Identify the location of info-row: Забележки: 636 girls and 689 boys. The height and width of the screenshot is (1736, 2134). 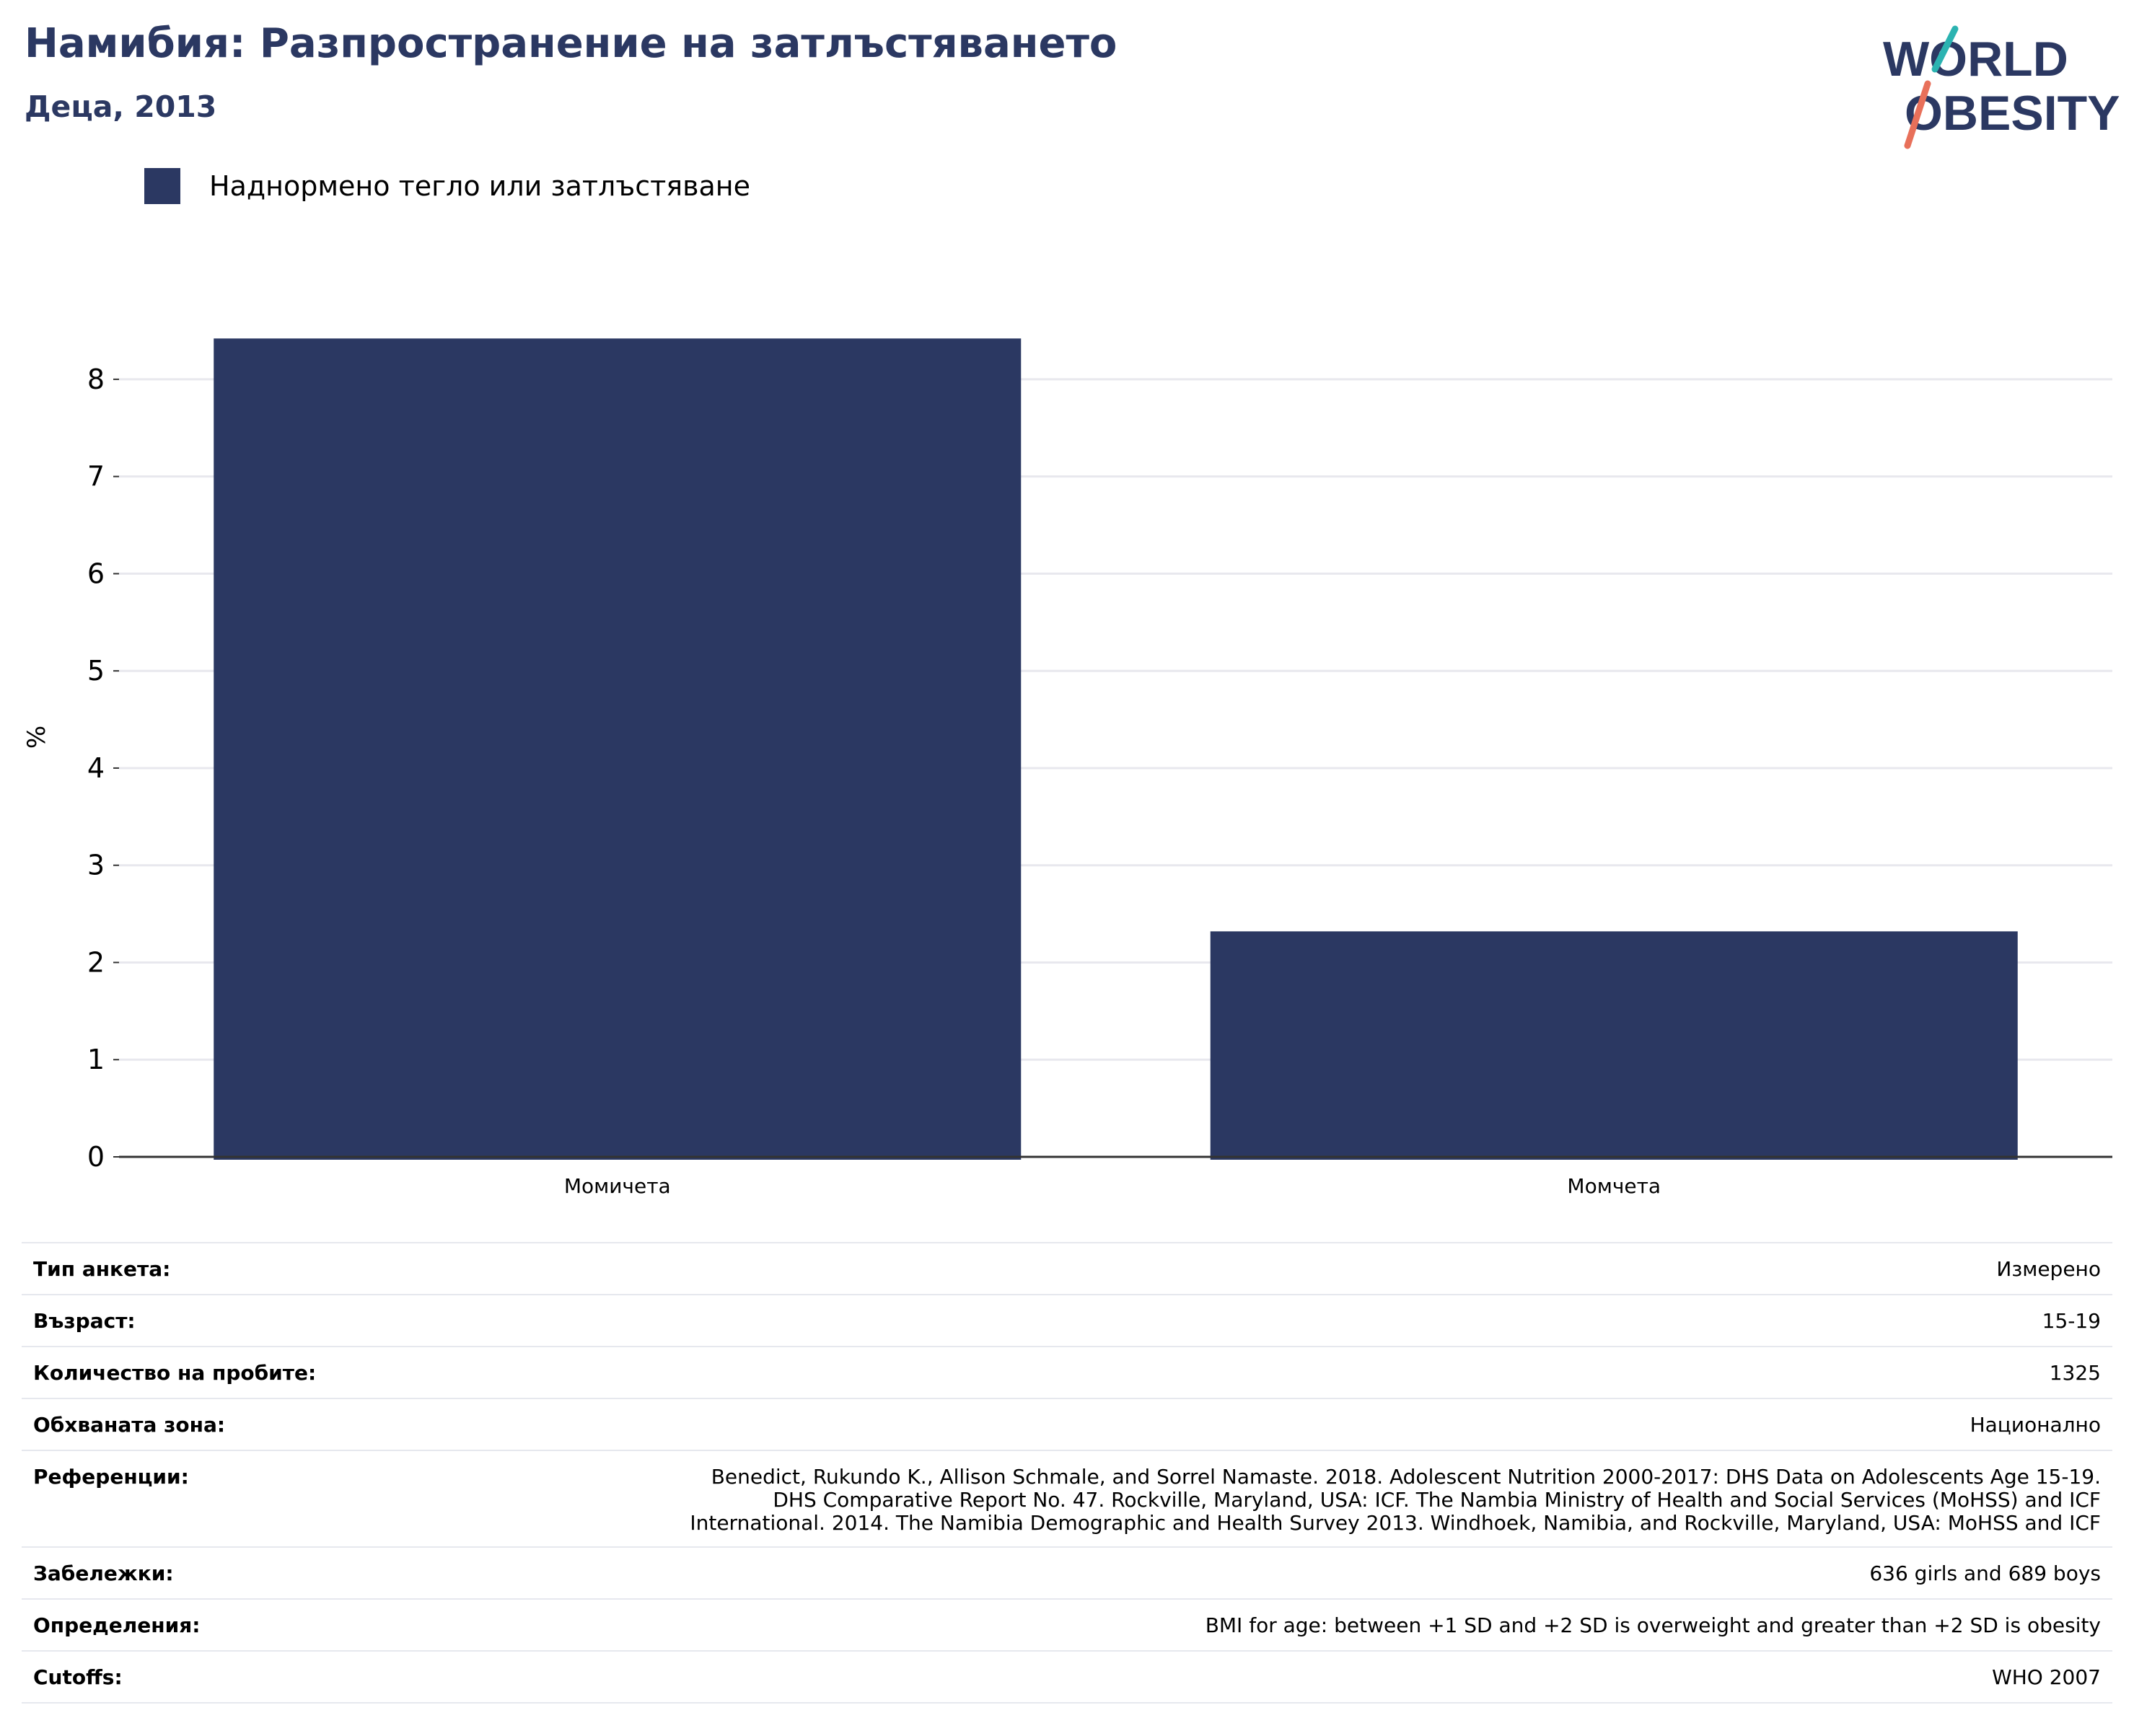
(1067, 1572).